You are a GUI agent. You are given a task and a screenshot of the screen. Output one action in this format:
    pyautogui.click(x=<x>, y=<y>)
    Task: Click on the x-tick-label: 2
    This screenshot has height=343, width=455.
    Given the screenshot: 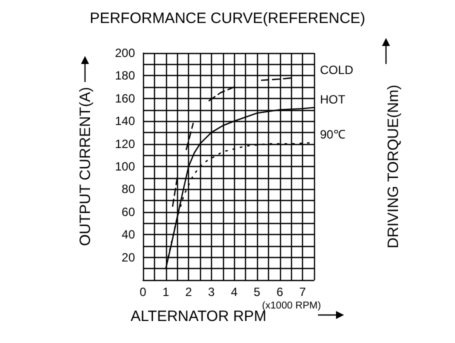 What is the action you would take?
    pyautogui.click(x=188, y=292)
    